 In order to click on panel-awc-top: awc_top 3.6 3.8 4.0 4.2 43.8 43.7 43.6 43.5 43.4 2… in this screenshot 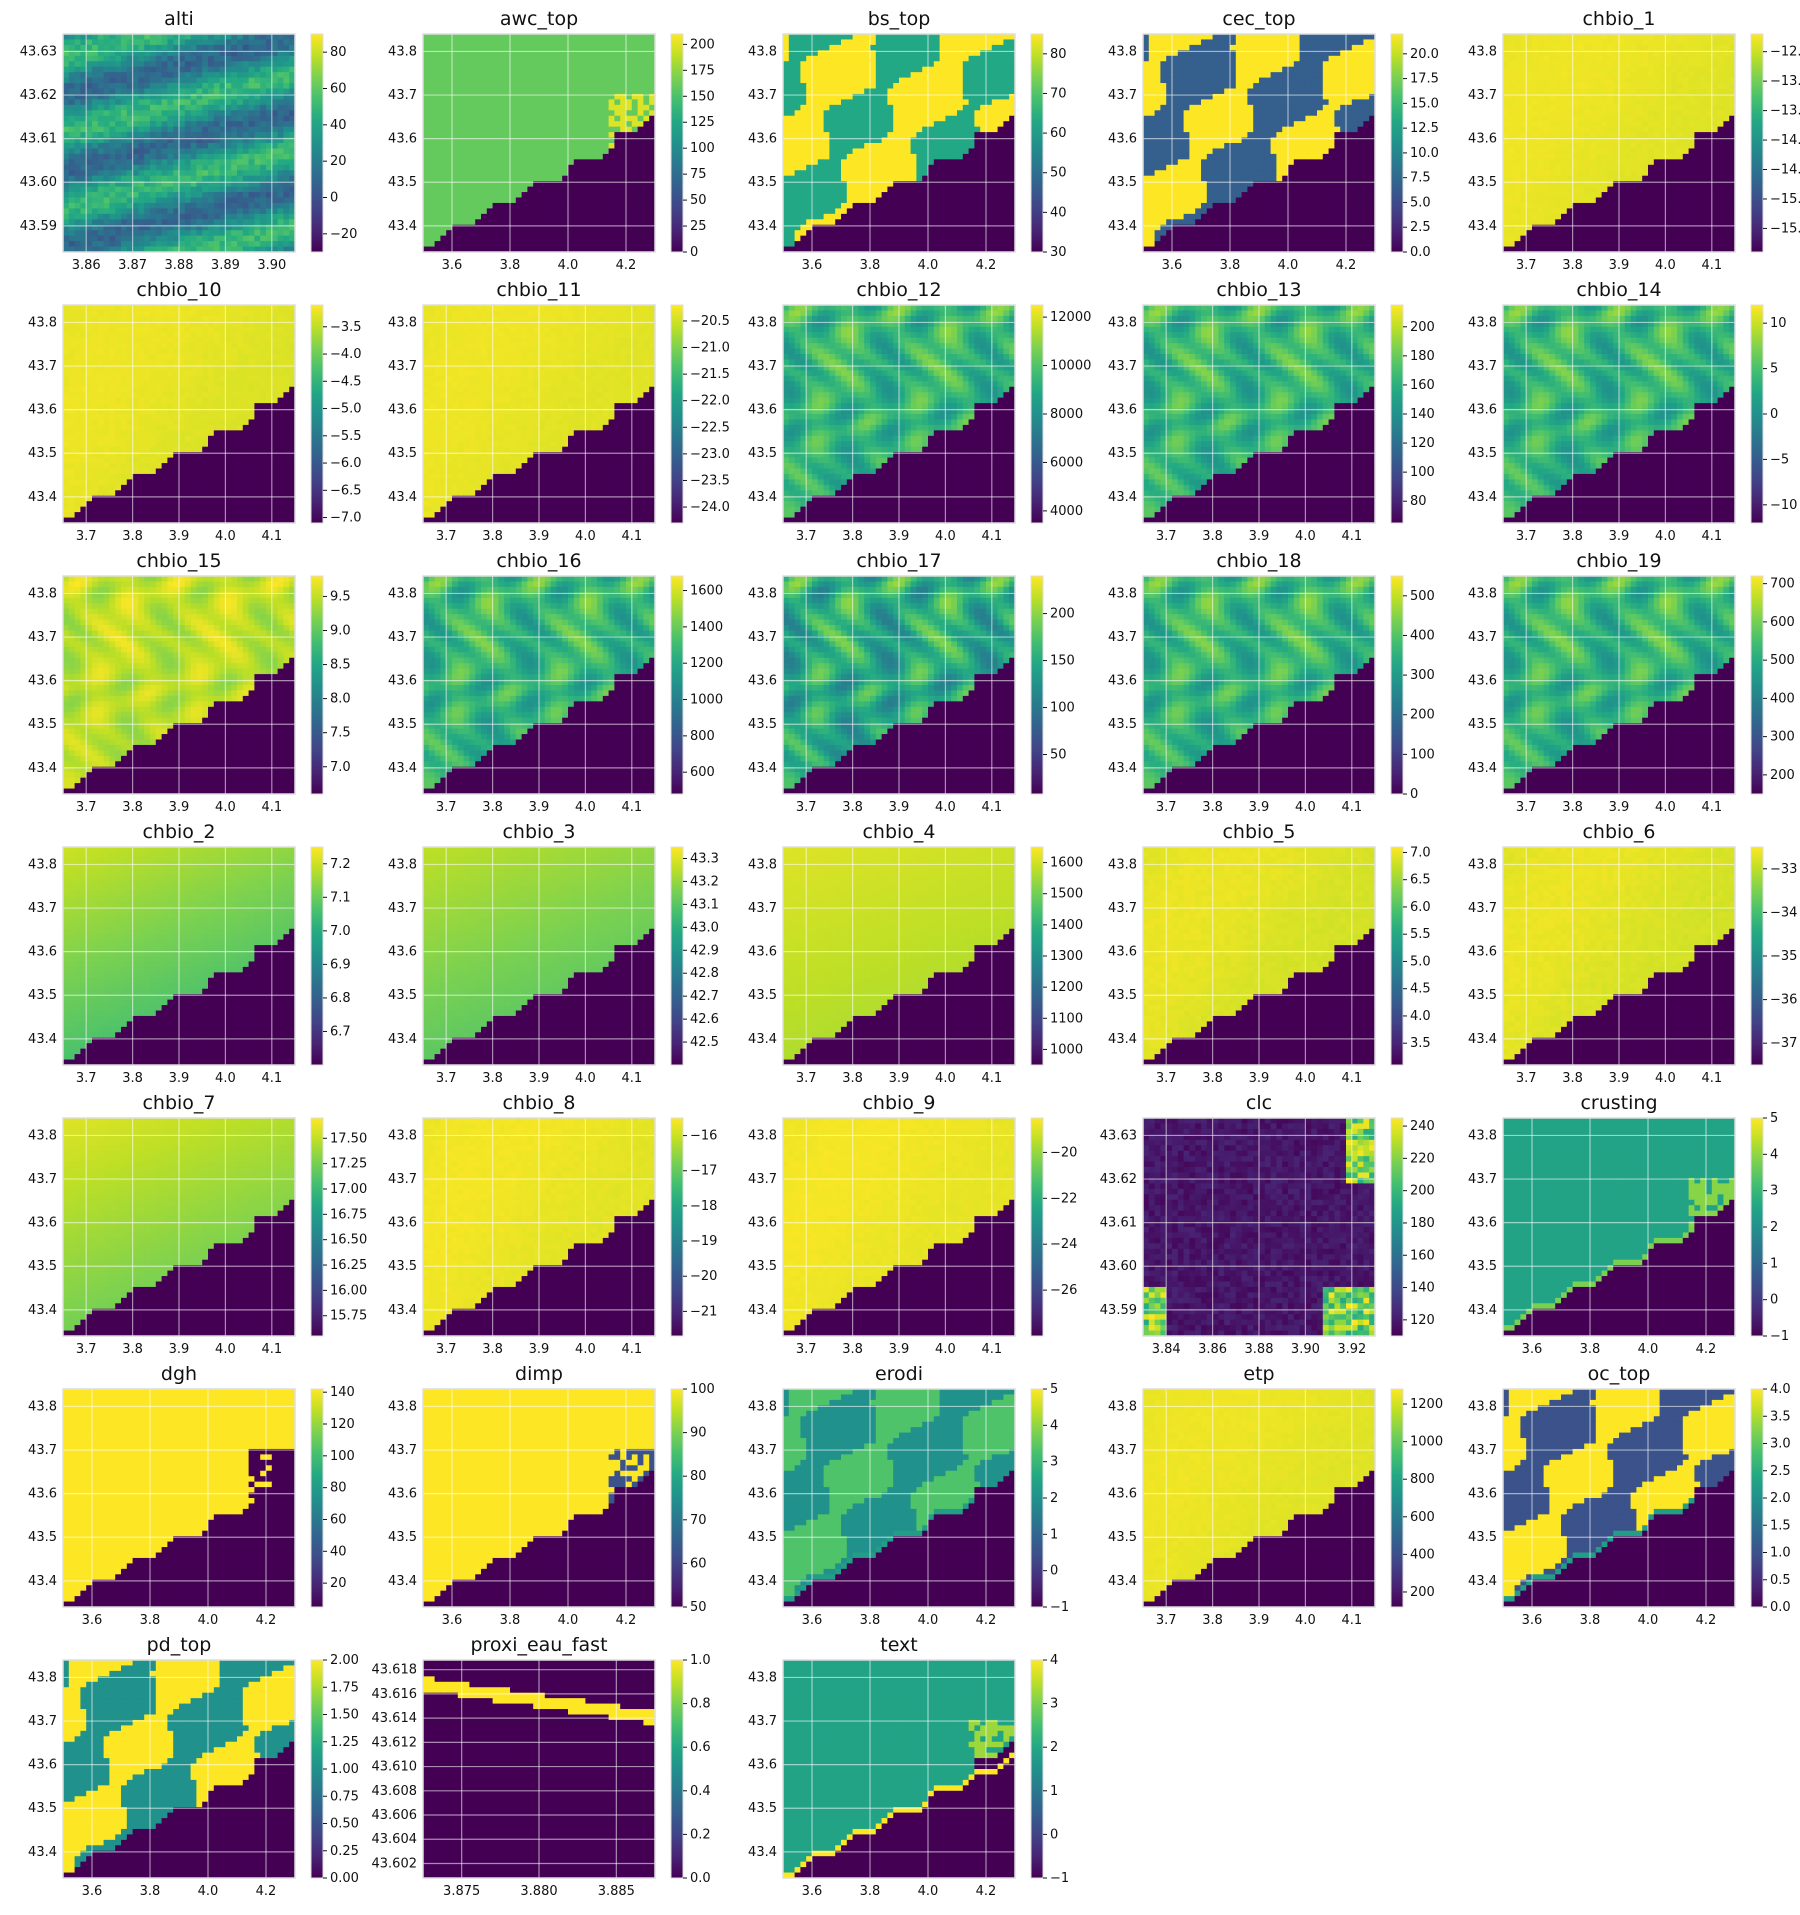, I will do `click(547, 143)`.